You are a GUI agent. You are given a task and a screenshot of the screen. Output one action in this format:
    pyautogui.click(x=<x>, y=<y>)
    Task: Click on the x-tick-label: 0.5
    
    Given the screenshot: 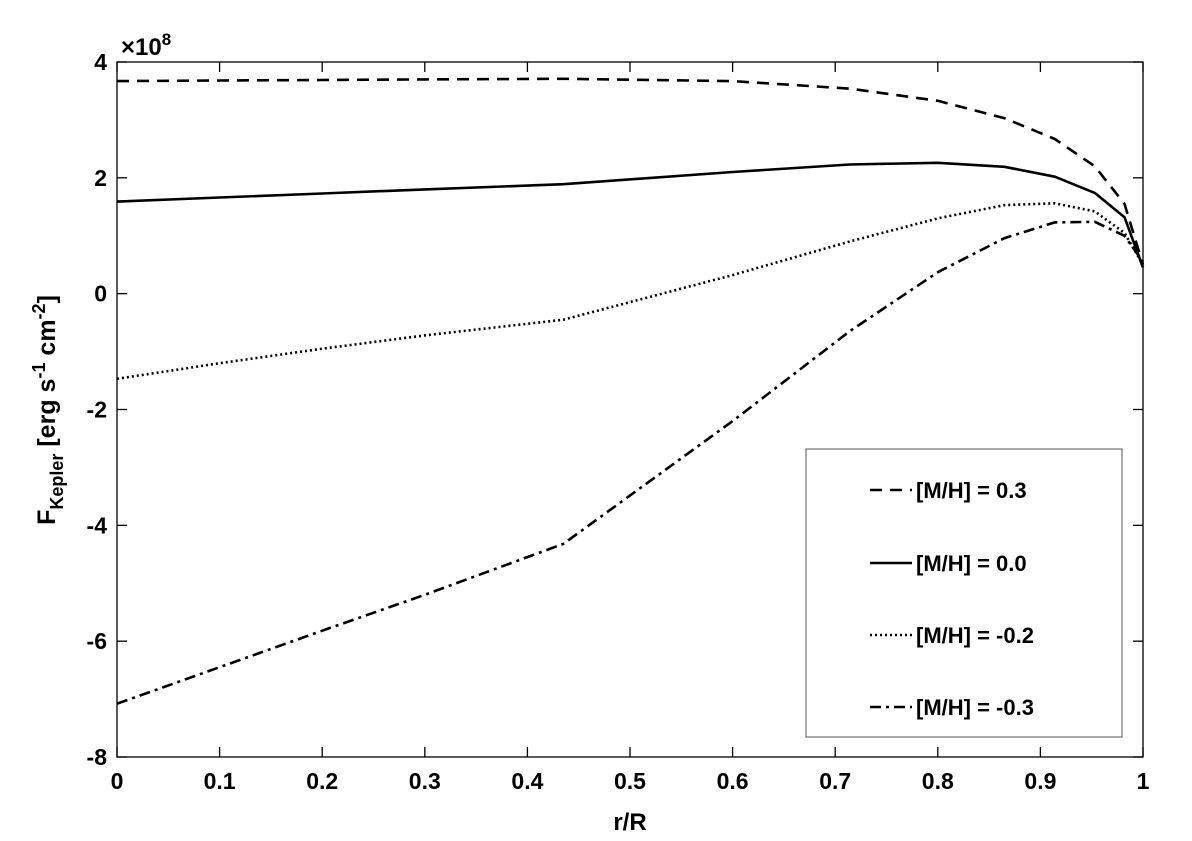 What is the action you would take?
    pyautogui.click(x=630, y=781)
    